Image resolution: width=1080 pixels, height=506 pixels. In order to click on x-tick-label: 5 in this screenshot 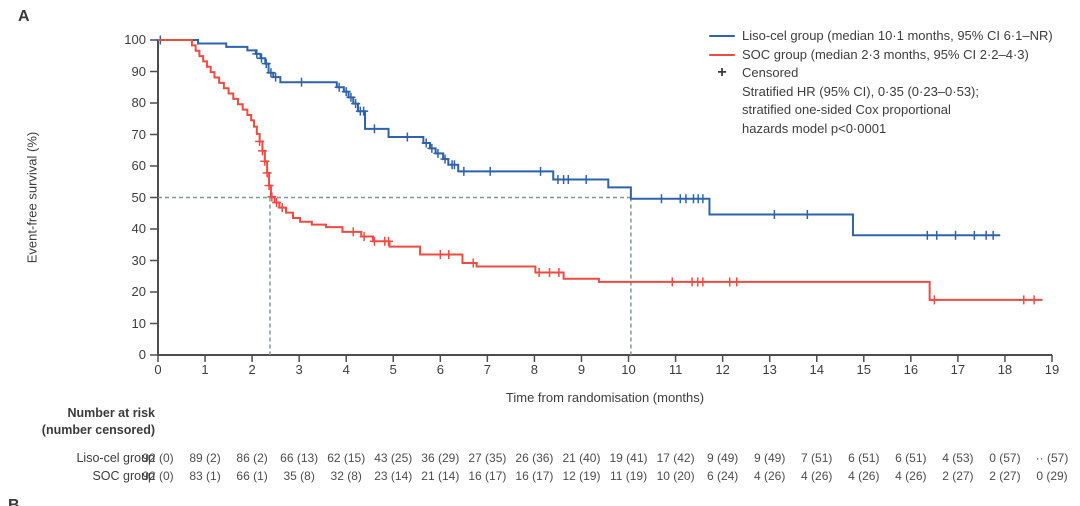, I will do `click(393, 369)`.